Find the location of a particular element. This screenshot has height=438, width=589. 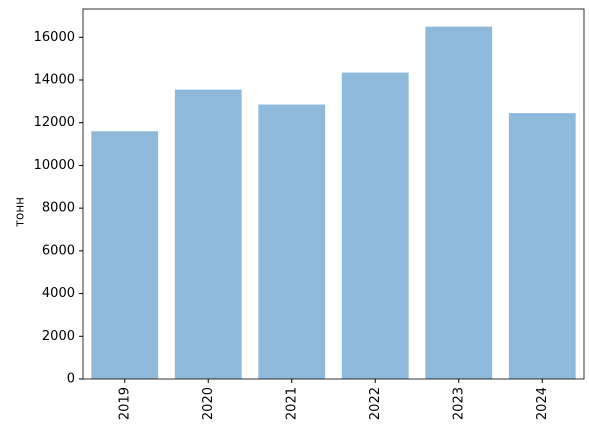

y-tick-label: 16000 is located at coordinates (54, 37).